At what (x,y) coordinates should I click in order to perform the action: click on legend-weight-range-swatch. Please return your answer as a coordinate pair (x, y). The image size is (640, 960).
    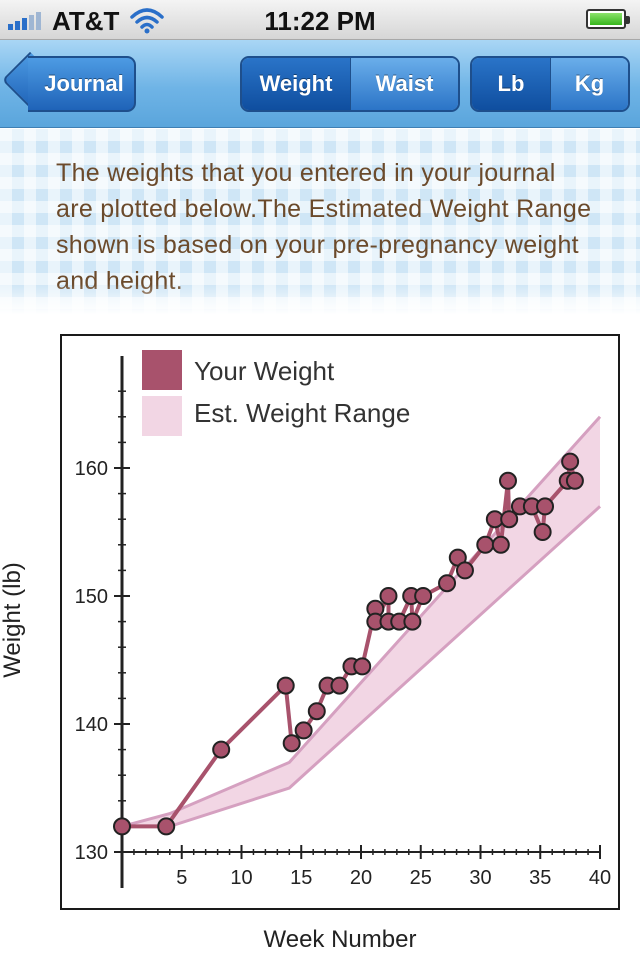
    Looking at the image, I should click on (162, 416).